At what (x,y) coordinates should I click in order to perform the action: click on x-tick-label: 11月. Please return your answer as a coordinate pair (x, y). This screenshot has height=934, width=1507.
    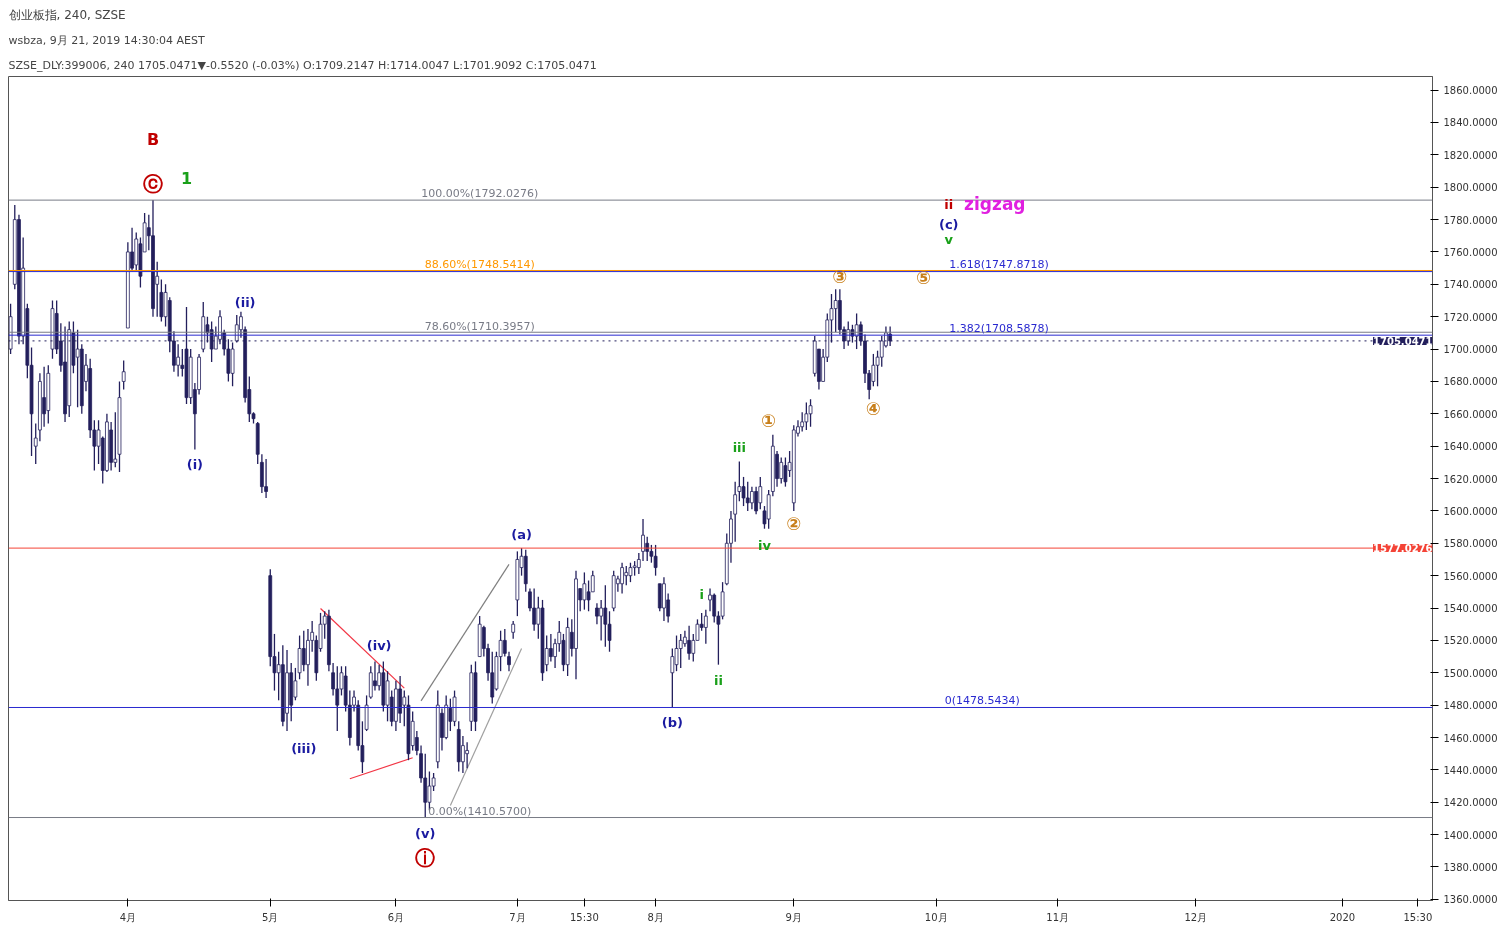
    Looking at the image, I should click on (1058, 917).